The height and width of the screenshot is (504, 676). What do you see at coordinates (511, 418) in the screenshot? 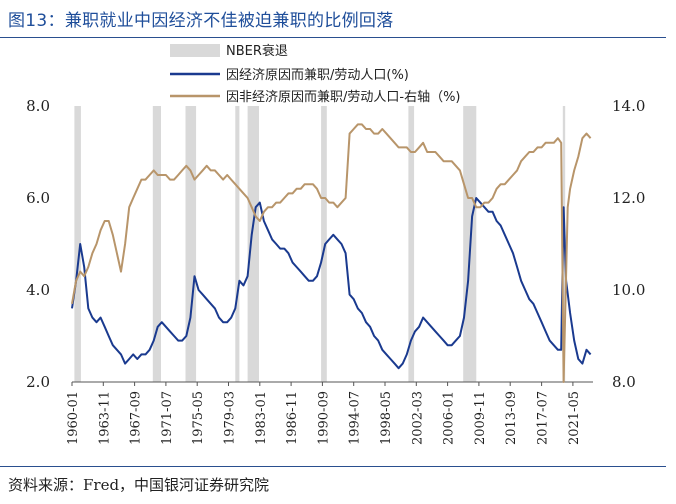
I see `x-tick-label: 2013-09` at bounding box center [511, 418].